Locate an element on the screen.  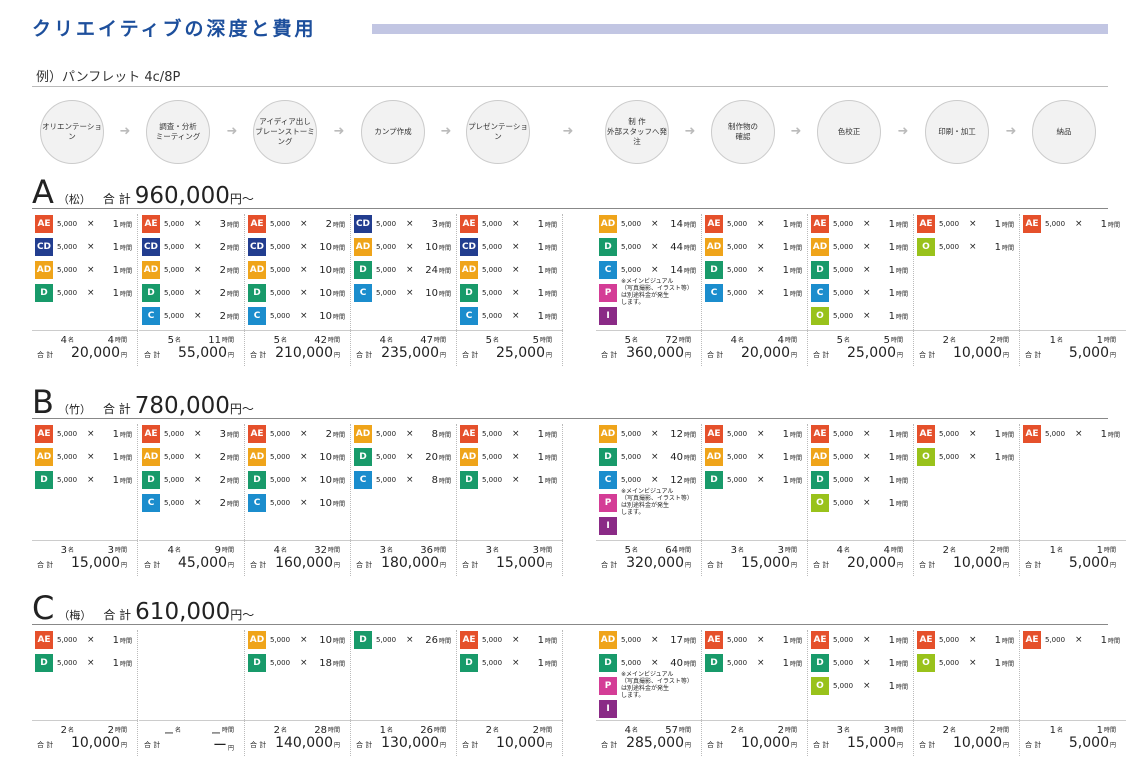
page-title: クリエイティブの深度と費用 is located at coordinates (174, 29).